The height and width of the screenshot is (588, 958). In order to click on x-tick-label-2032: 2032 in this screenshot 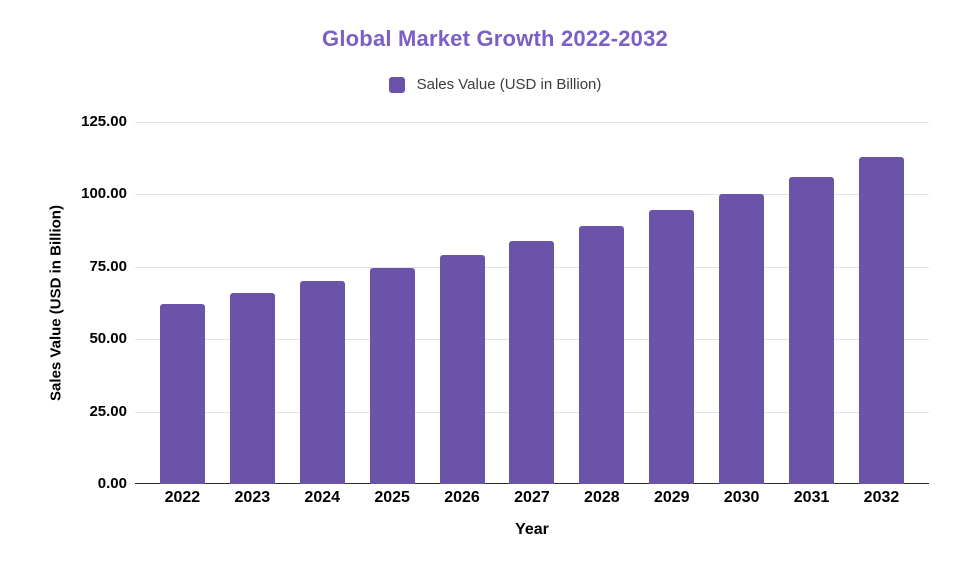, I will do `click(881, 497)`.